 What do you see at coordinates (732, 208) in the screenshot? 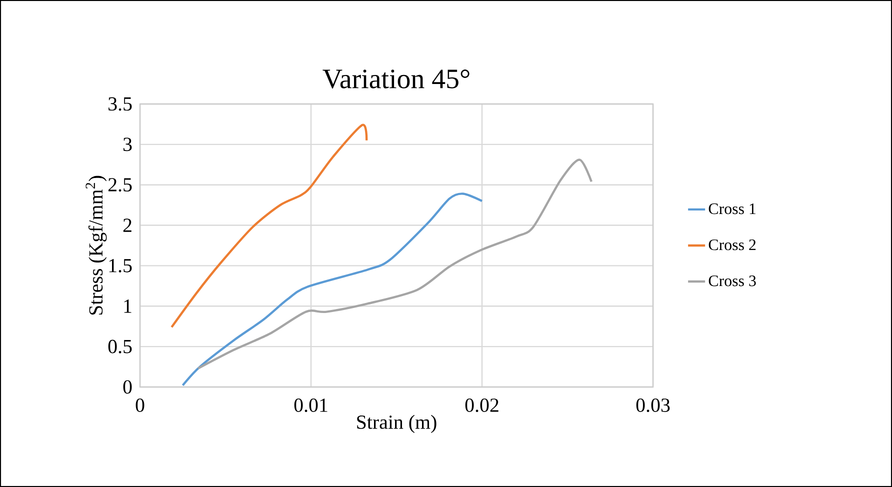
I see `legend-label: Cross 1` at bounding box center [732, 208].